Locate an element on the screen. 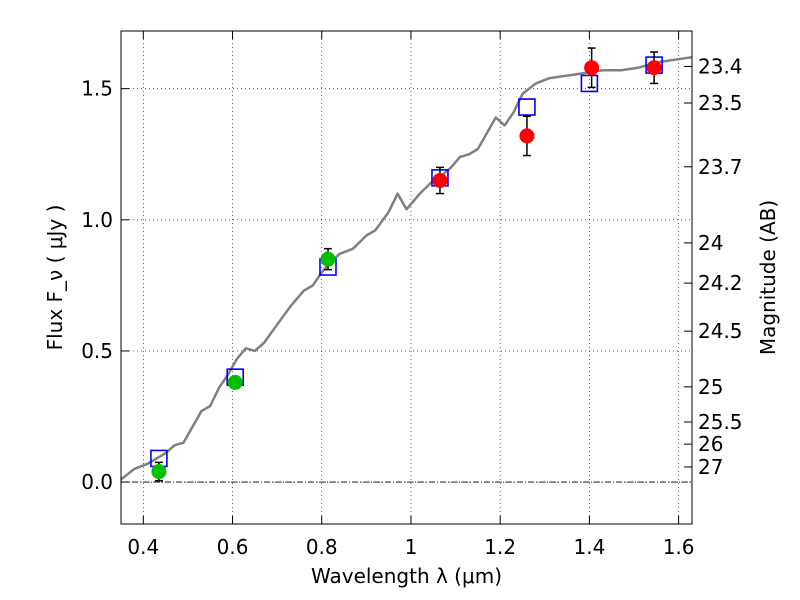 The height and width of the screenshot is (600, 800). magnitude-tick-label: 24.2 is located at coordinates (720, 283).